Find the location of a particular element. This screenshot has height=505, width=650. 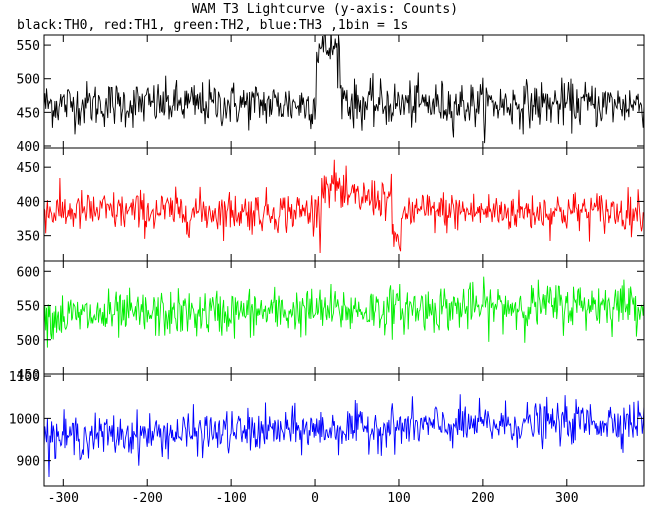

x-tick-label: -300 is located at coordinates (63, 498).